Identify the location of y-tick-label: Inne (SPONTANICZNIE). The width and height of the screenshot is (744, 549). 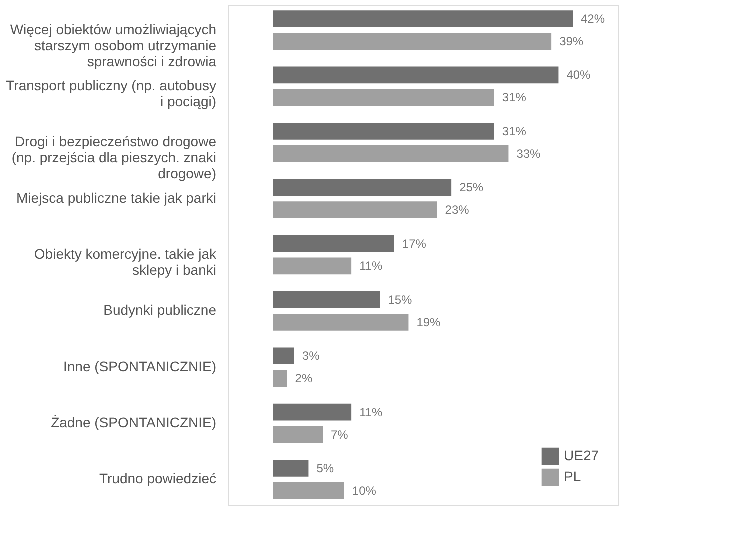
(140, 366).